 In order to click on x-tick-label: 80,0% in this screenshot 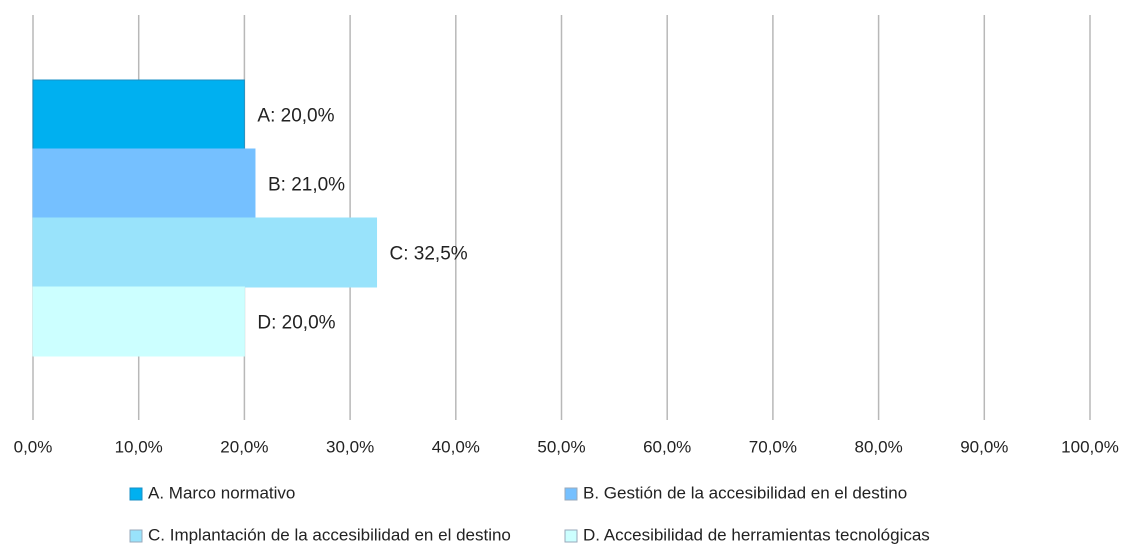, I will do `click(878, 446)`.